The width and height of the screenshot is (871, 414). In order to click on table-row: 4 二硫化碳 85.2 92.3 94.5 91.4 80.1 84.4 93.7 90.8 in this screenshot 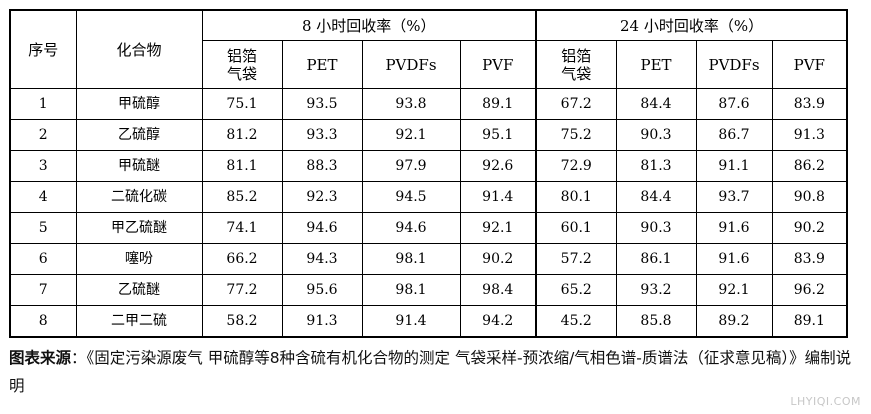, I will do `click(428, 197)`.